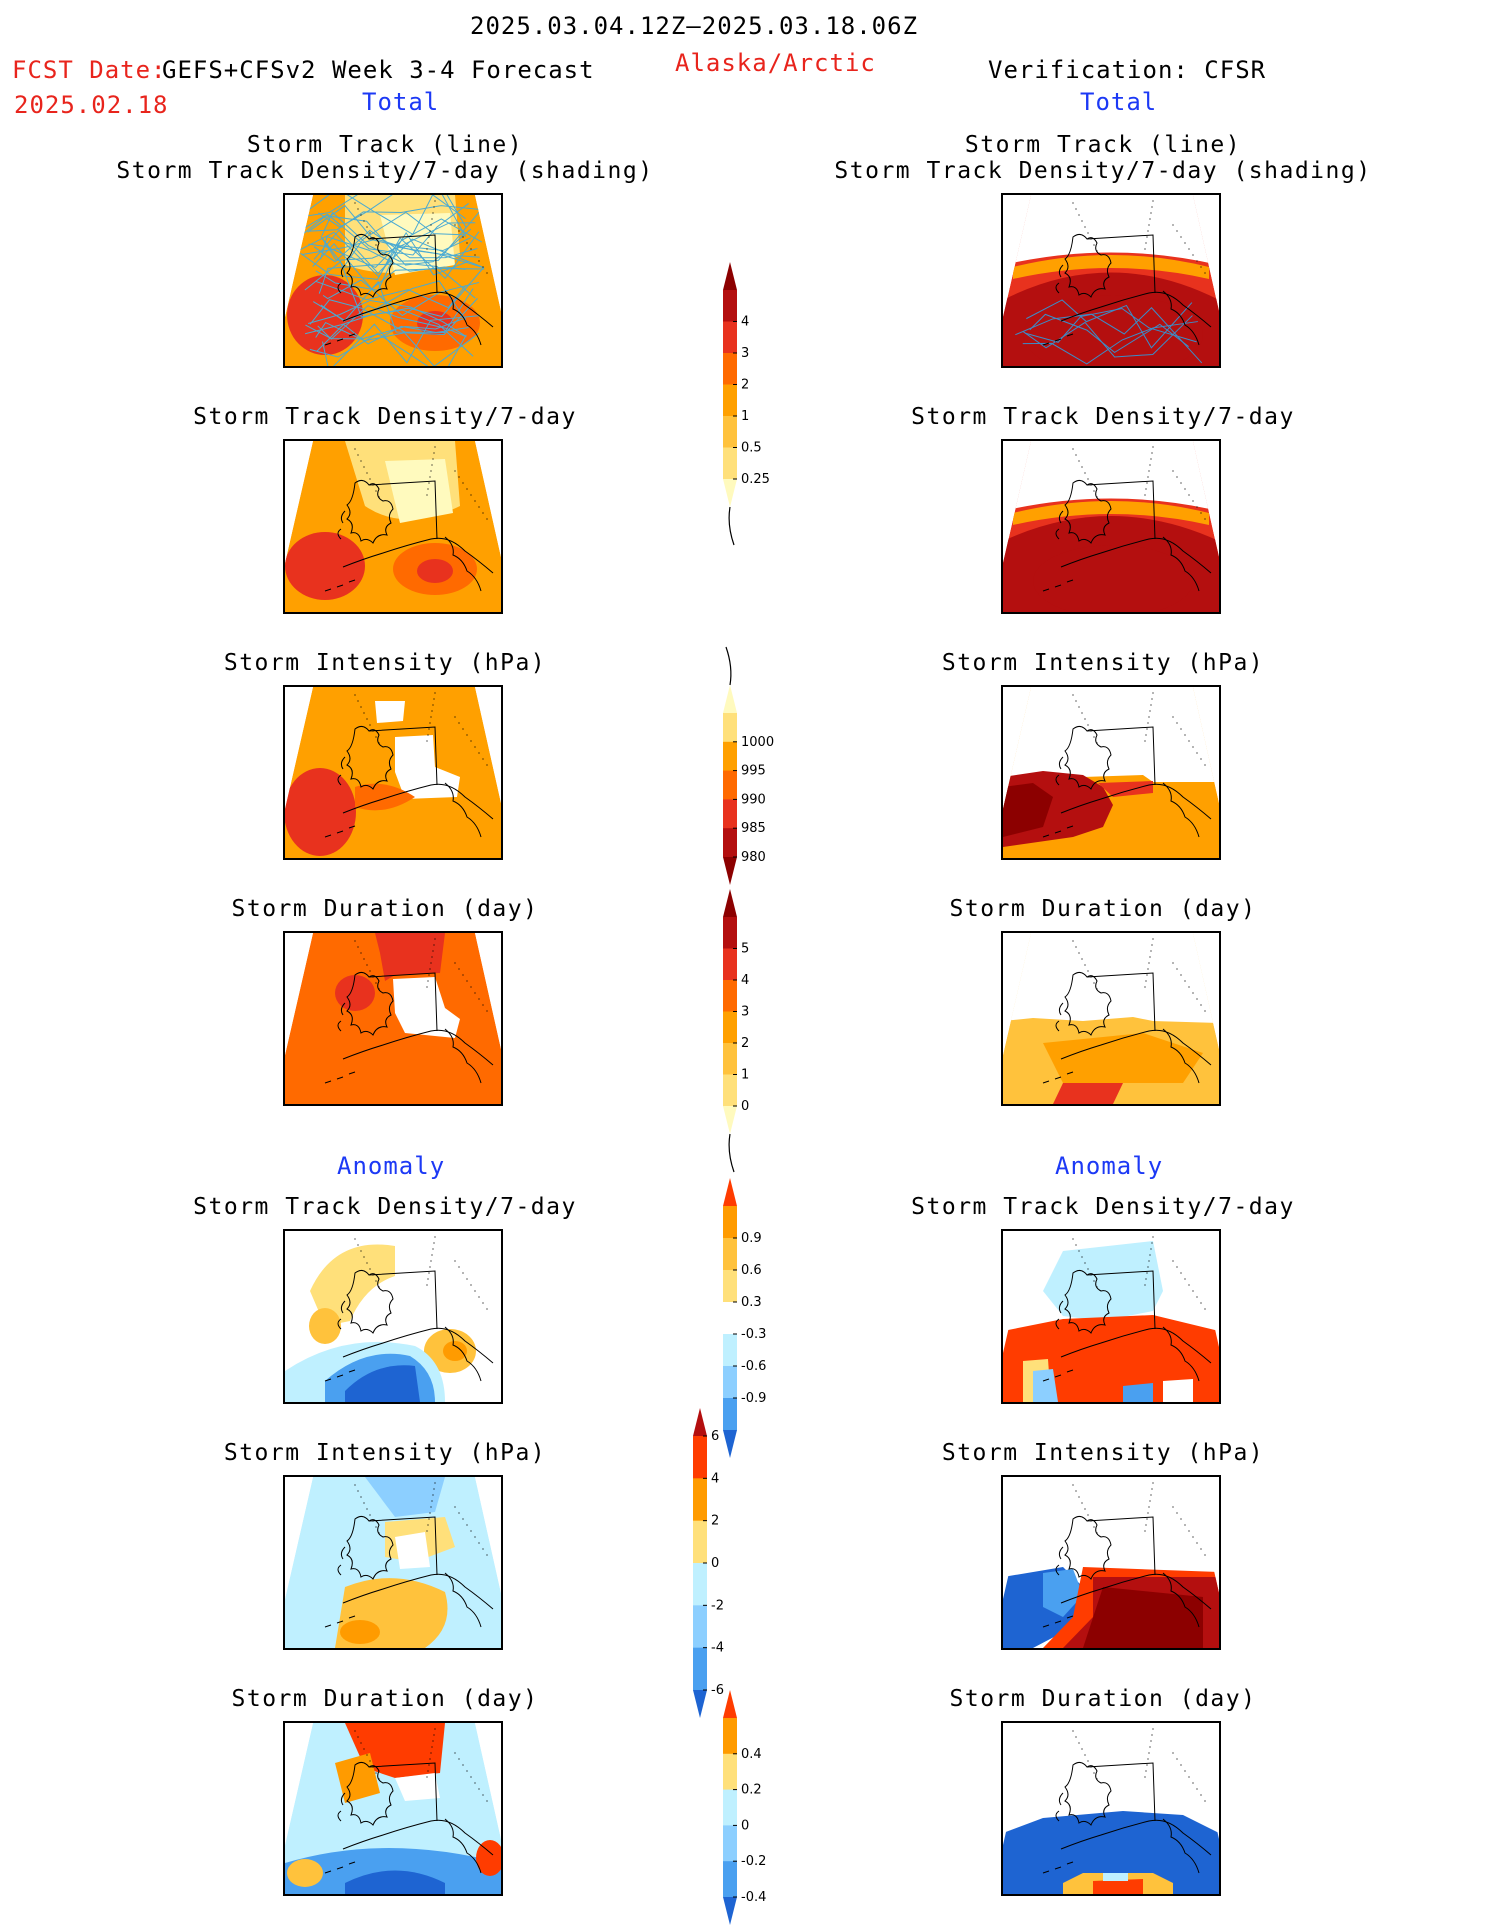 Image resolution: width=1487 pixels, height=1925 pixels. What do you see at coordinates (401, 102) in the screenshot?
I see `total-label-left: Total` at bounding box center [401, 102].